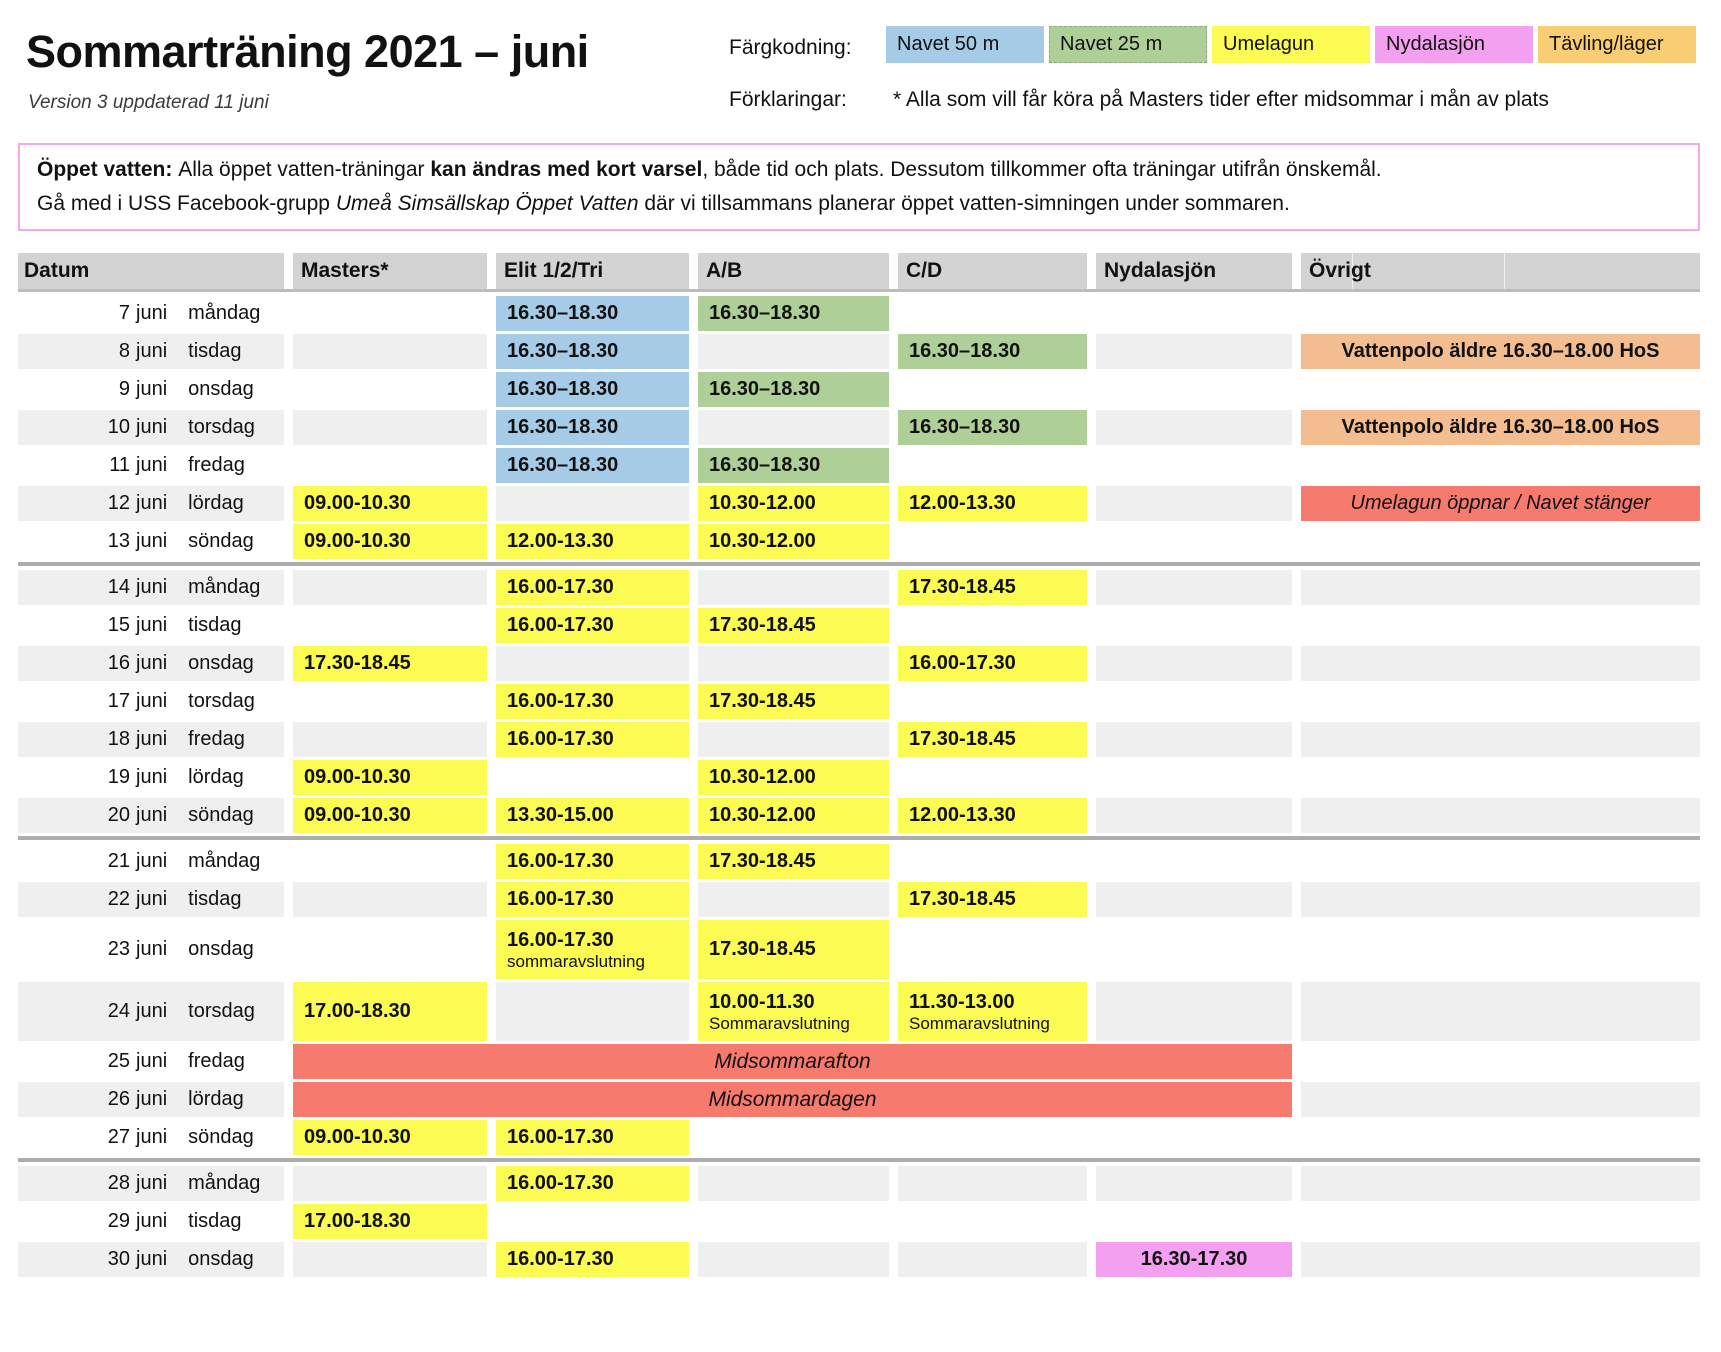 The width and height of the screenshot is (1721, 1352). Describe the element at coordinates (859, 587) in the screenshot. I see `table-row-14-juni: 14 juni måndag 16.00-17.30 17.30-18.45` at that location.